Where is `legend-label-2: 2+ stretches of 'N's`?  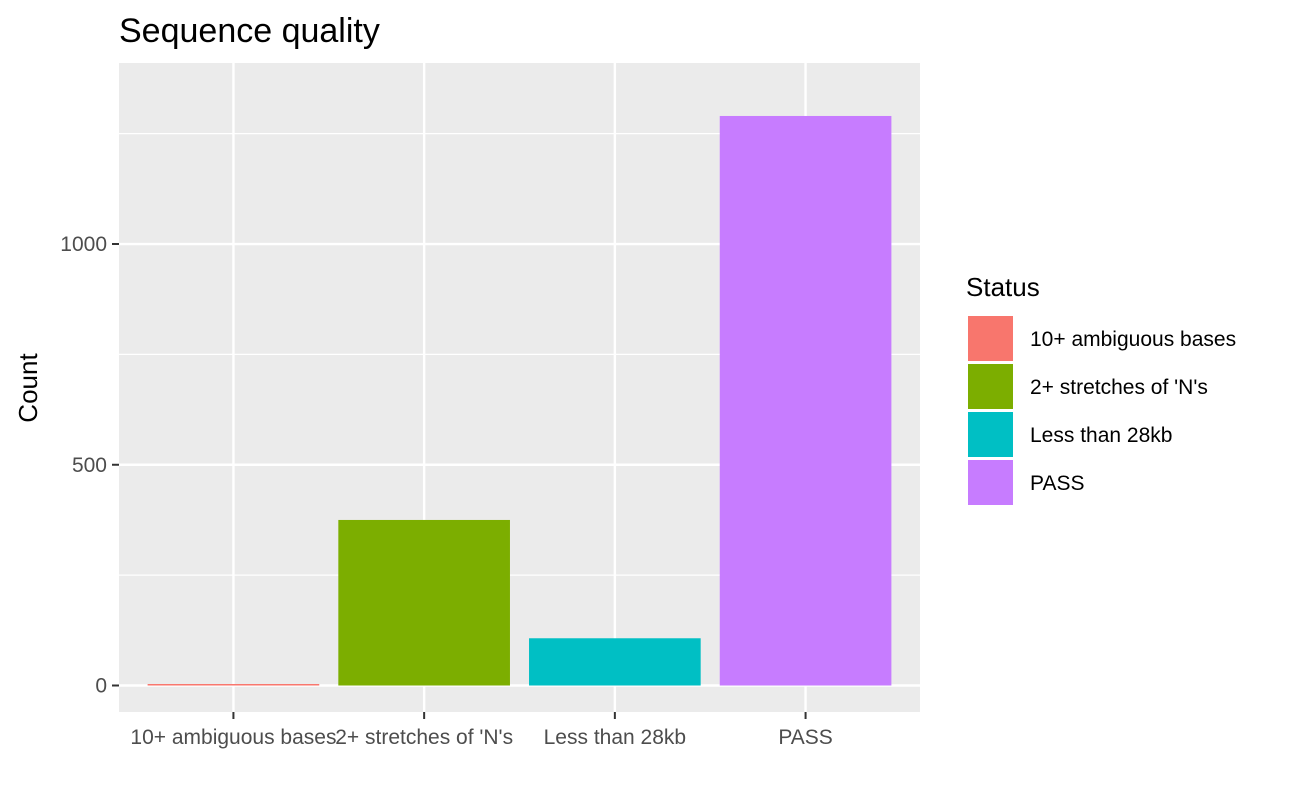
legend-label-2: 2+ stretches of 'N's is located at coordinates (1119, 387).